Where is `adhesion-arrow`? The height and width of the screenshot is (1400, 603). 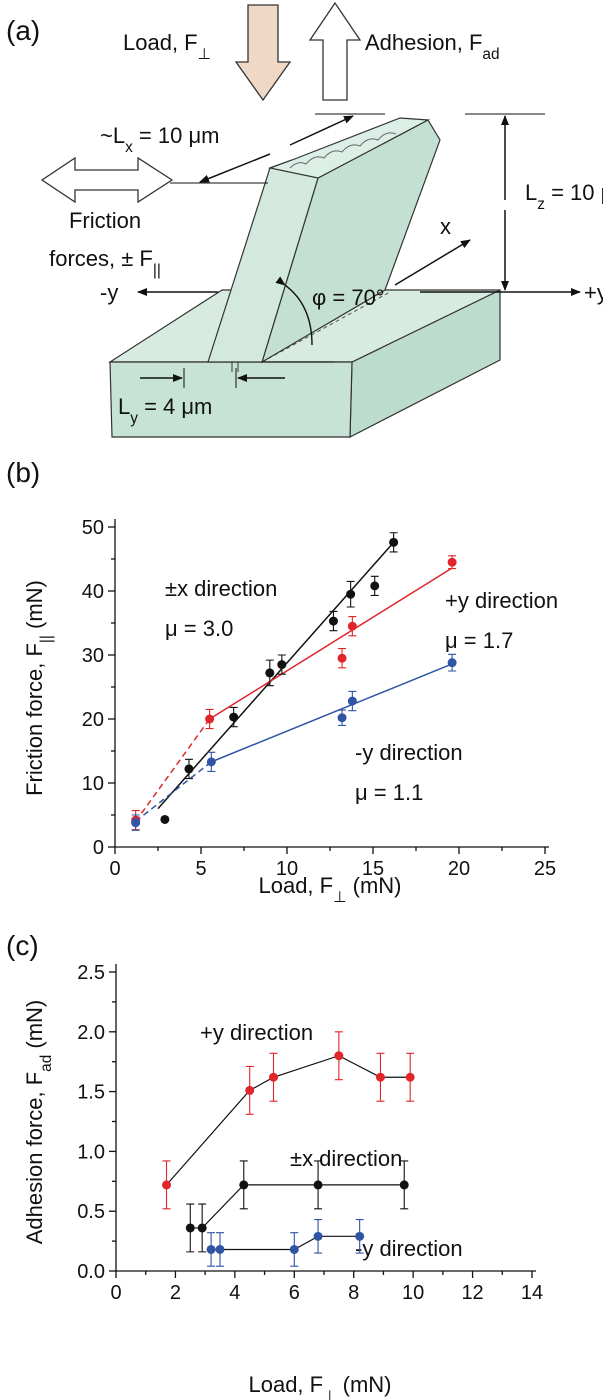
adhesion-arrow is located at coordinates (335, 51).